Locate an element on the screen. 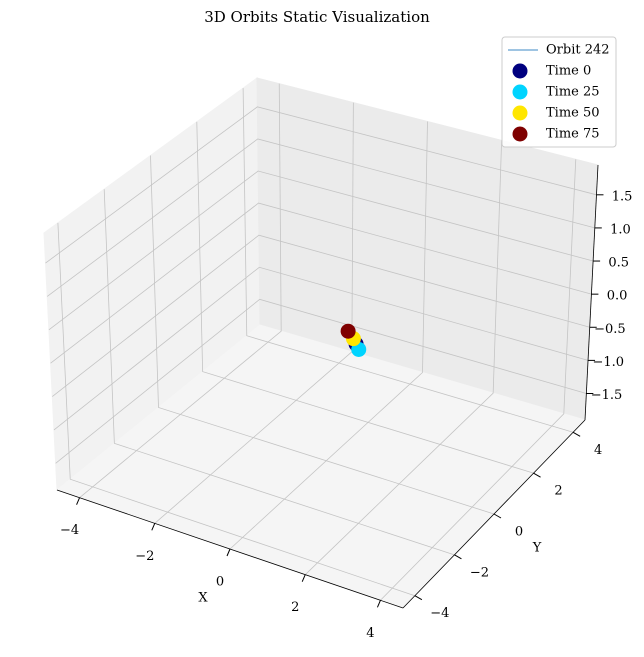  legend-label: Time 25 is located at coordinates (573, 92).